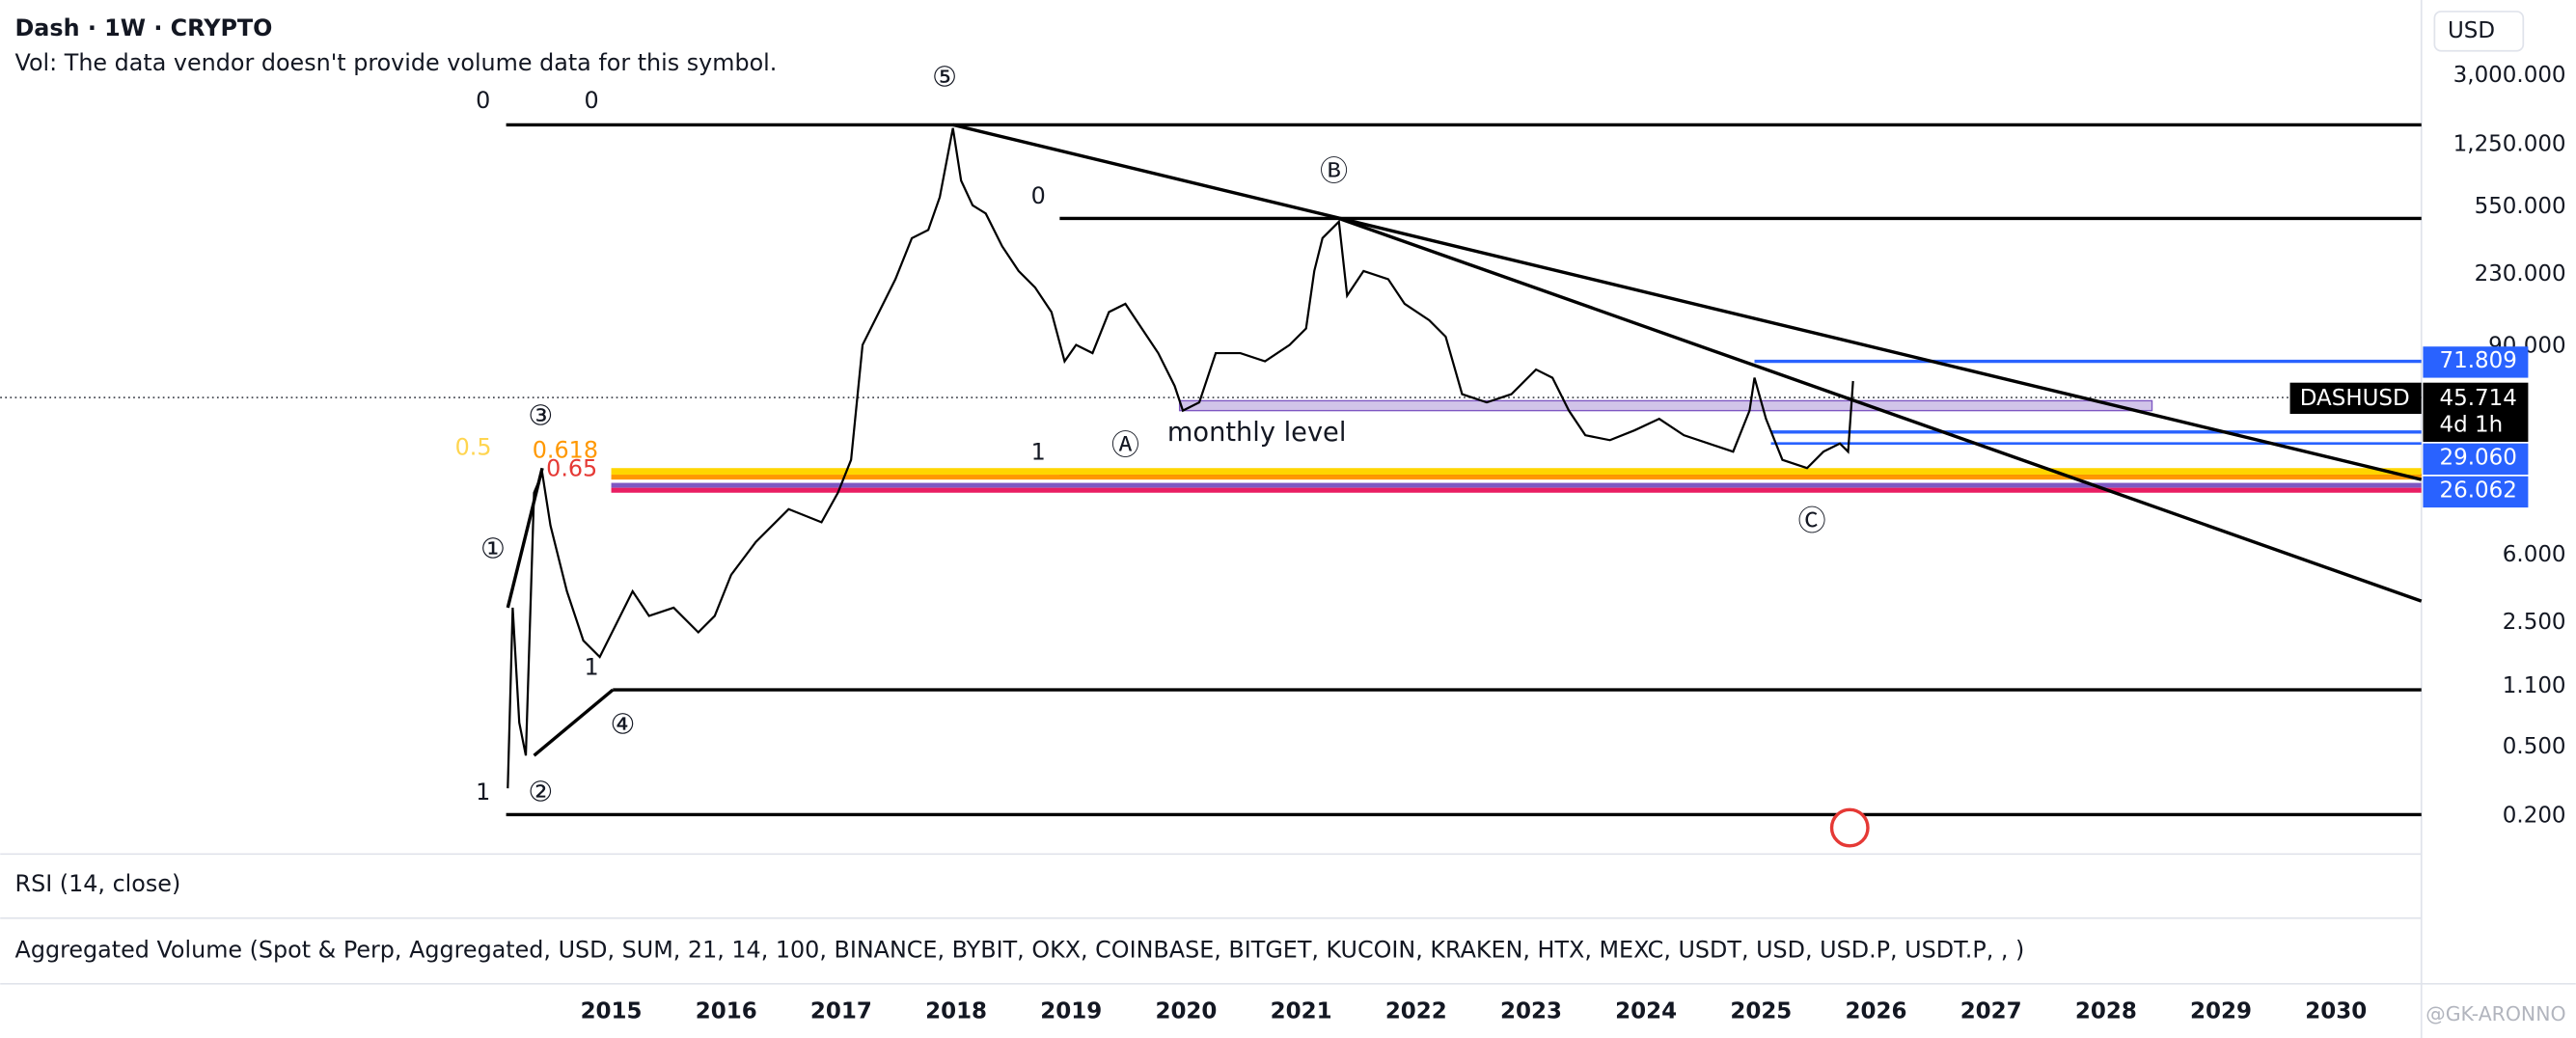 The image size is (2576, 1038). Describe the element at coordinates (612, 1011) in the screenshot. I see `time-axis-label: 2015` at that location.